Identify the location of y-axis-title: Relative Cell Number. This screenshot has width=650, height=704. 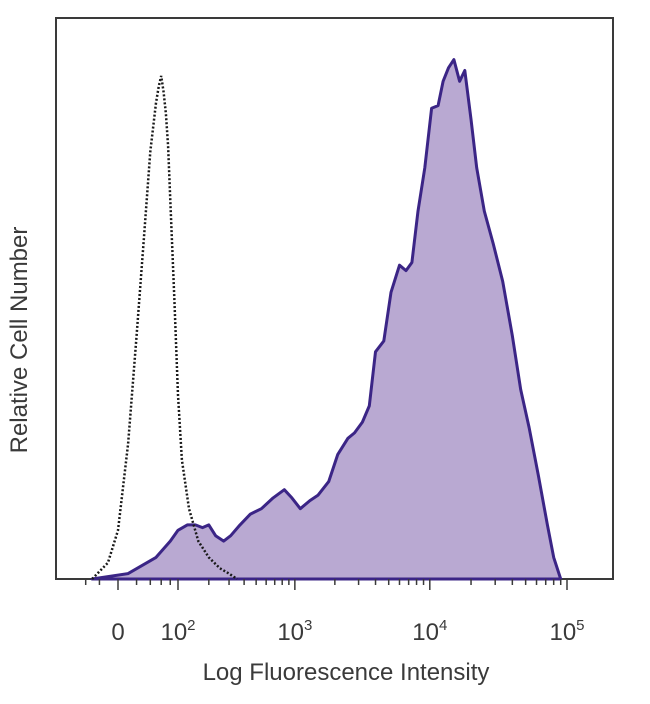
(19, 340).